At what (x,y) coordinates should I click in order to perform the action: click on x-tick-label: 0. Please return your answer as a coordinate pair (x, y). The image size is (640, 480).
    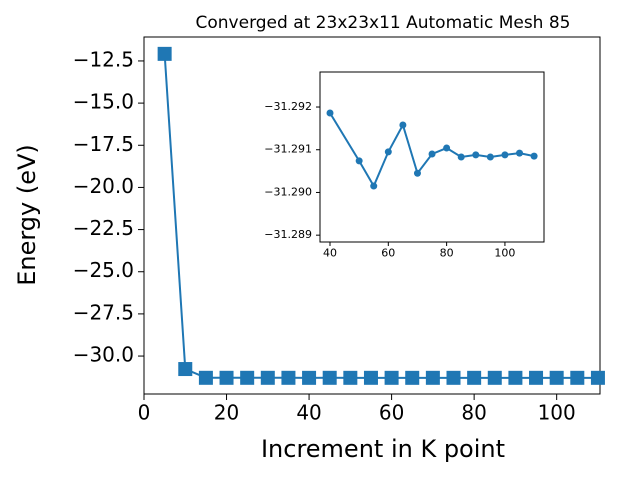
    Looking at the image, I should click on (144, 413).